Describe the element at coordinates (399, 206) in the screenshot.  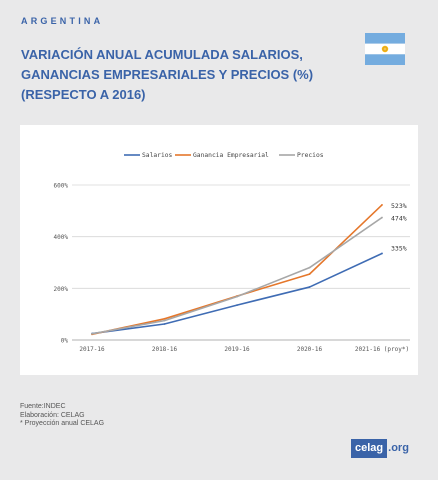
I see `end-value-label: 523%` at that location.